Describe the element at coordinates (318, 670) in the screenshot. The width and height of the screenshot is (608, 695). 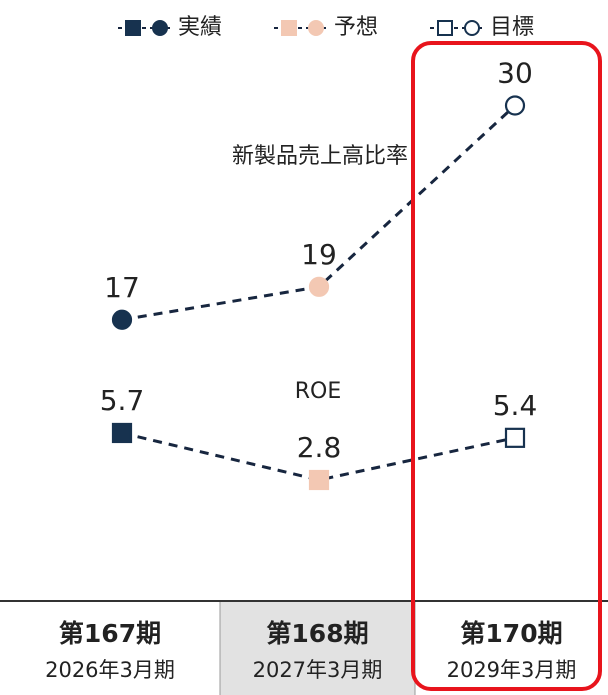
I see `date-label: 2027年3月期` at that location.